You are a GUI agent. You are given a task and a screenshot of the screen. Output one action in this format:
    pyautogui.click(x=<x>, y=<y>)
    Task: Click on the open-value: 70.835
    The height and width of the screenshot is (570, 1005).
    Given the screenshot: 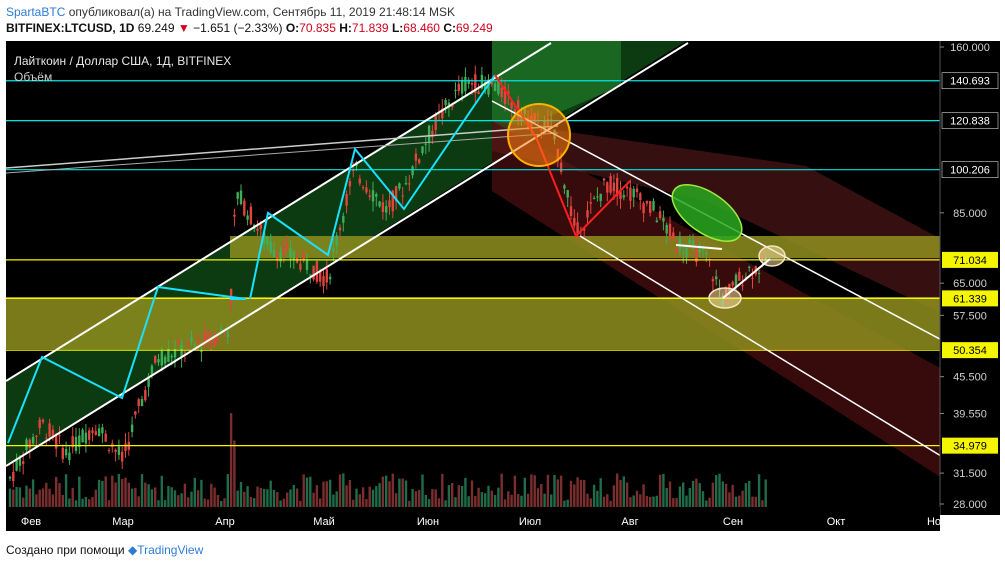 What is the action you would take?
    pyautogui.click(x=317, y=28)
    